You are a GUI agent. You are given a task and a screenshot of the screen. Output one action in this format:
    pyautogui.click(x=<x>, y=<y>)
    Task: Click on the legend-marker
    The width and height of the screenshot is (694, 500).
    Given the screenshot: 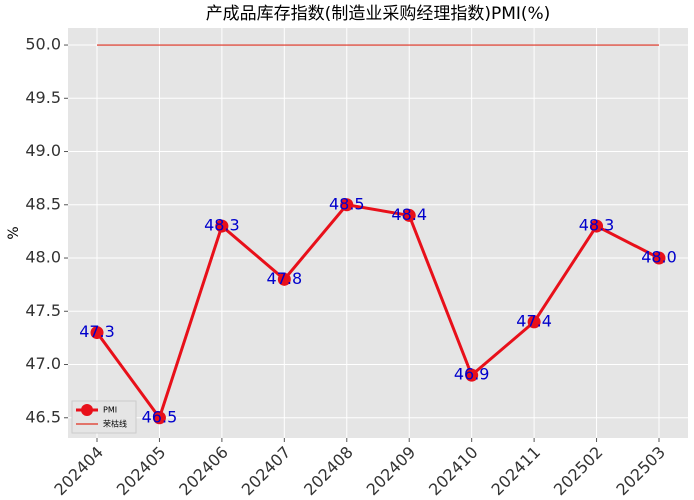 What is the action you would take?
    pyautogui.click(x=87, y=410)
    